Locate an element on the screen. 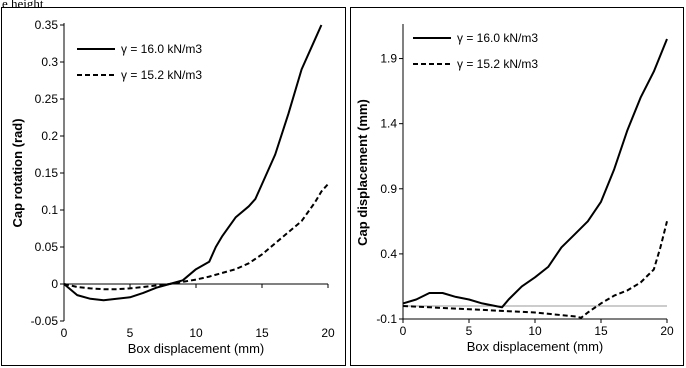  y-tick-label: 0.2 is located at coordinates (49, 136).